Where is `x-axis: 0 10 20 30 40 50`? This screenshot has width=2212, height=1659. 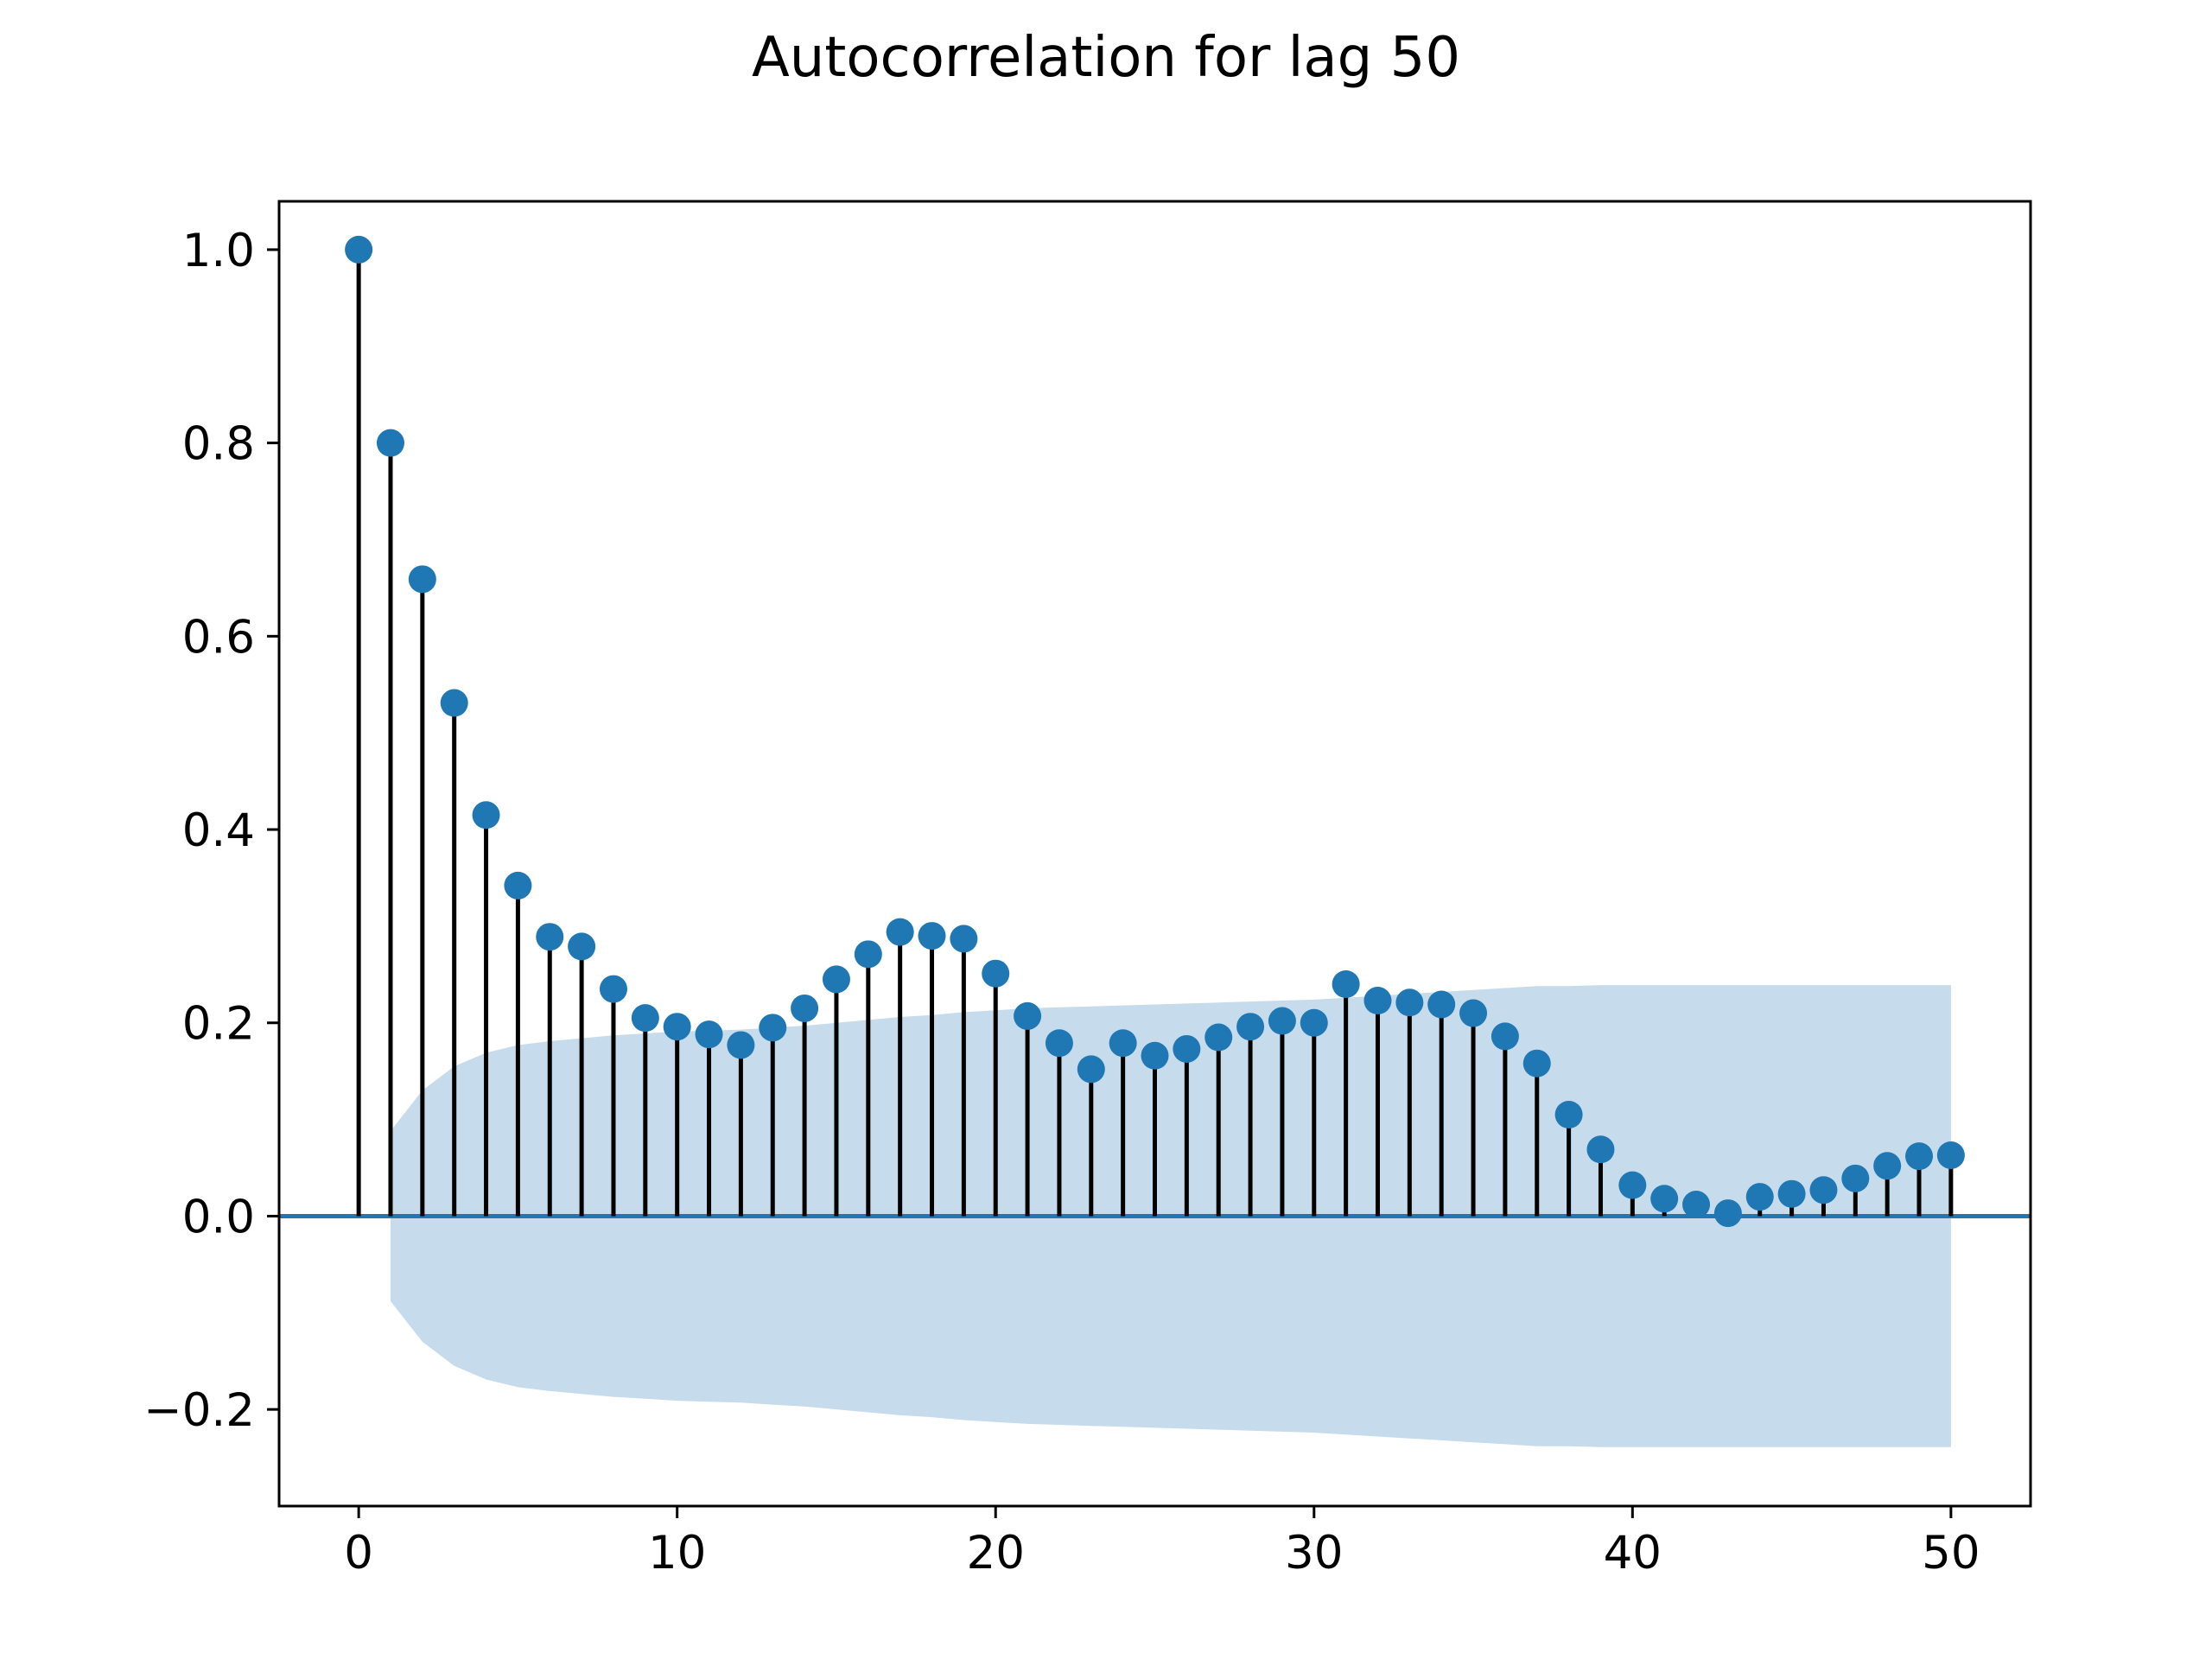 x-axis: 0 10 20 30 40 50 is located at coordinates (1162, 1543).